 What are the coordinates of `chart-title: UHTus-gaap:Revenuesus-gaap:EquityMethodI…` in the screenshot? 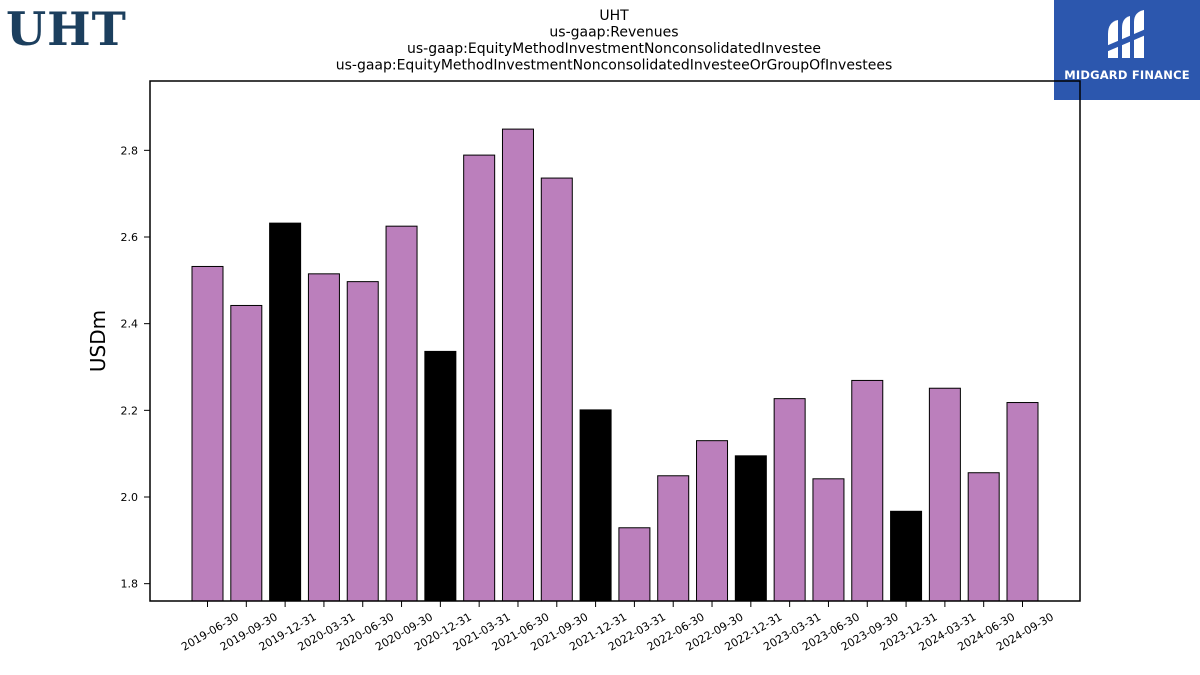 It's located at (614, 41).